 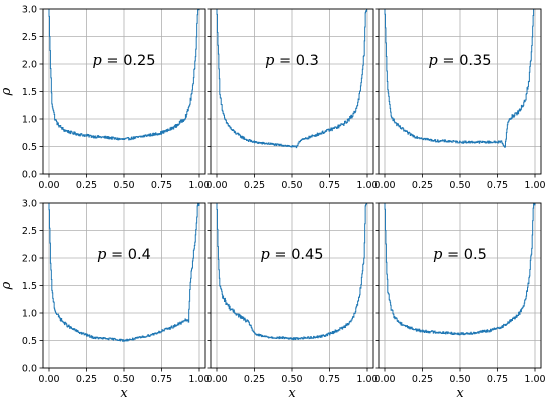 What do you see at coordinates (139, 255) in the screenshot?
I see `annotation-value: 0.4` at bounding box center [139, 255].